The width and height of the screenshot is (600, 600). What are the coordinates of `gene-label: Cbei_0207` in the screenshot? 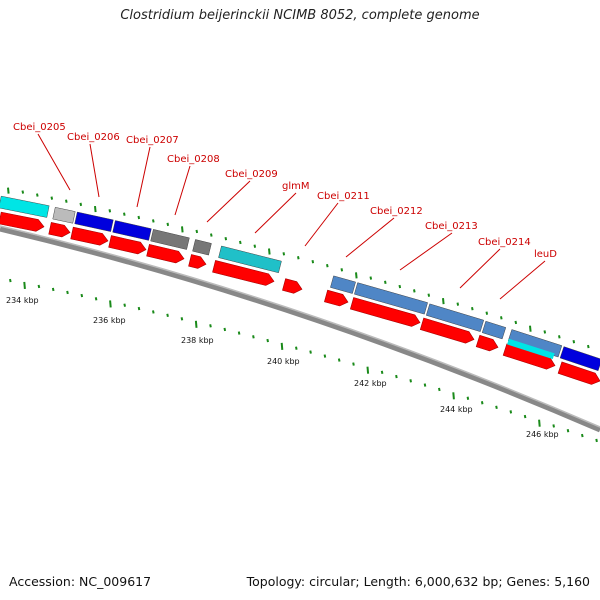 It's located at (152, 140).